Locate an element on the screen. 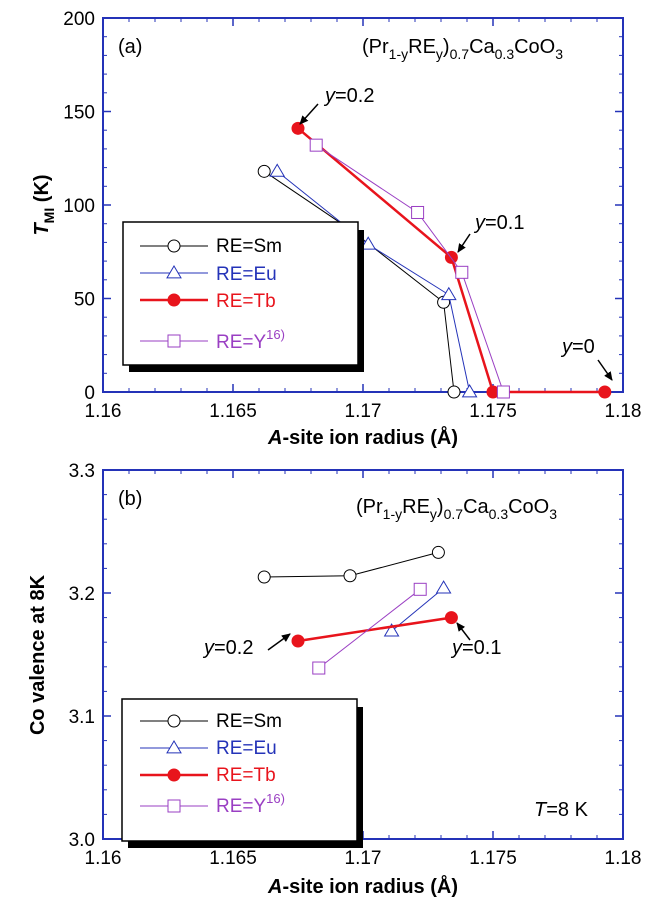  legend-a-label-sm: RE=Sm is located at coordinates (249, 246).